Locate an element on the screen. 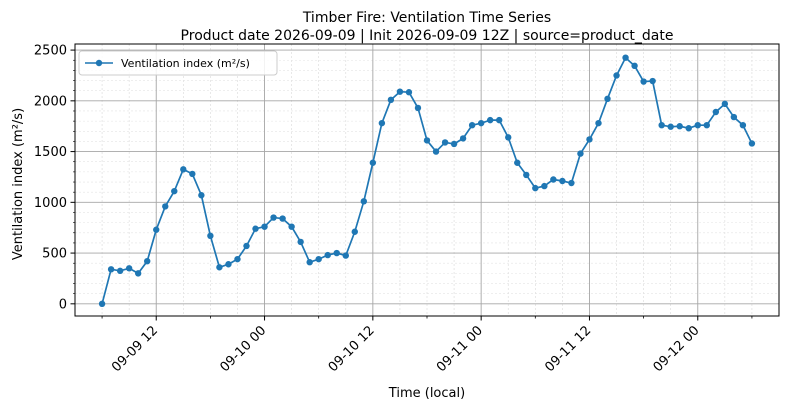 The height and width of the screenshot is (413, 790). legend-box is located at coordinates (178, 63).